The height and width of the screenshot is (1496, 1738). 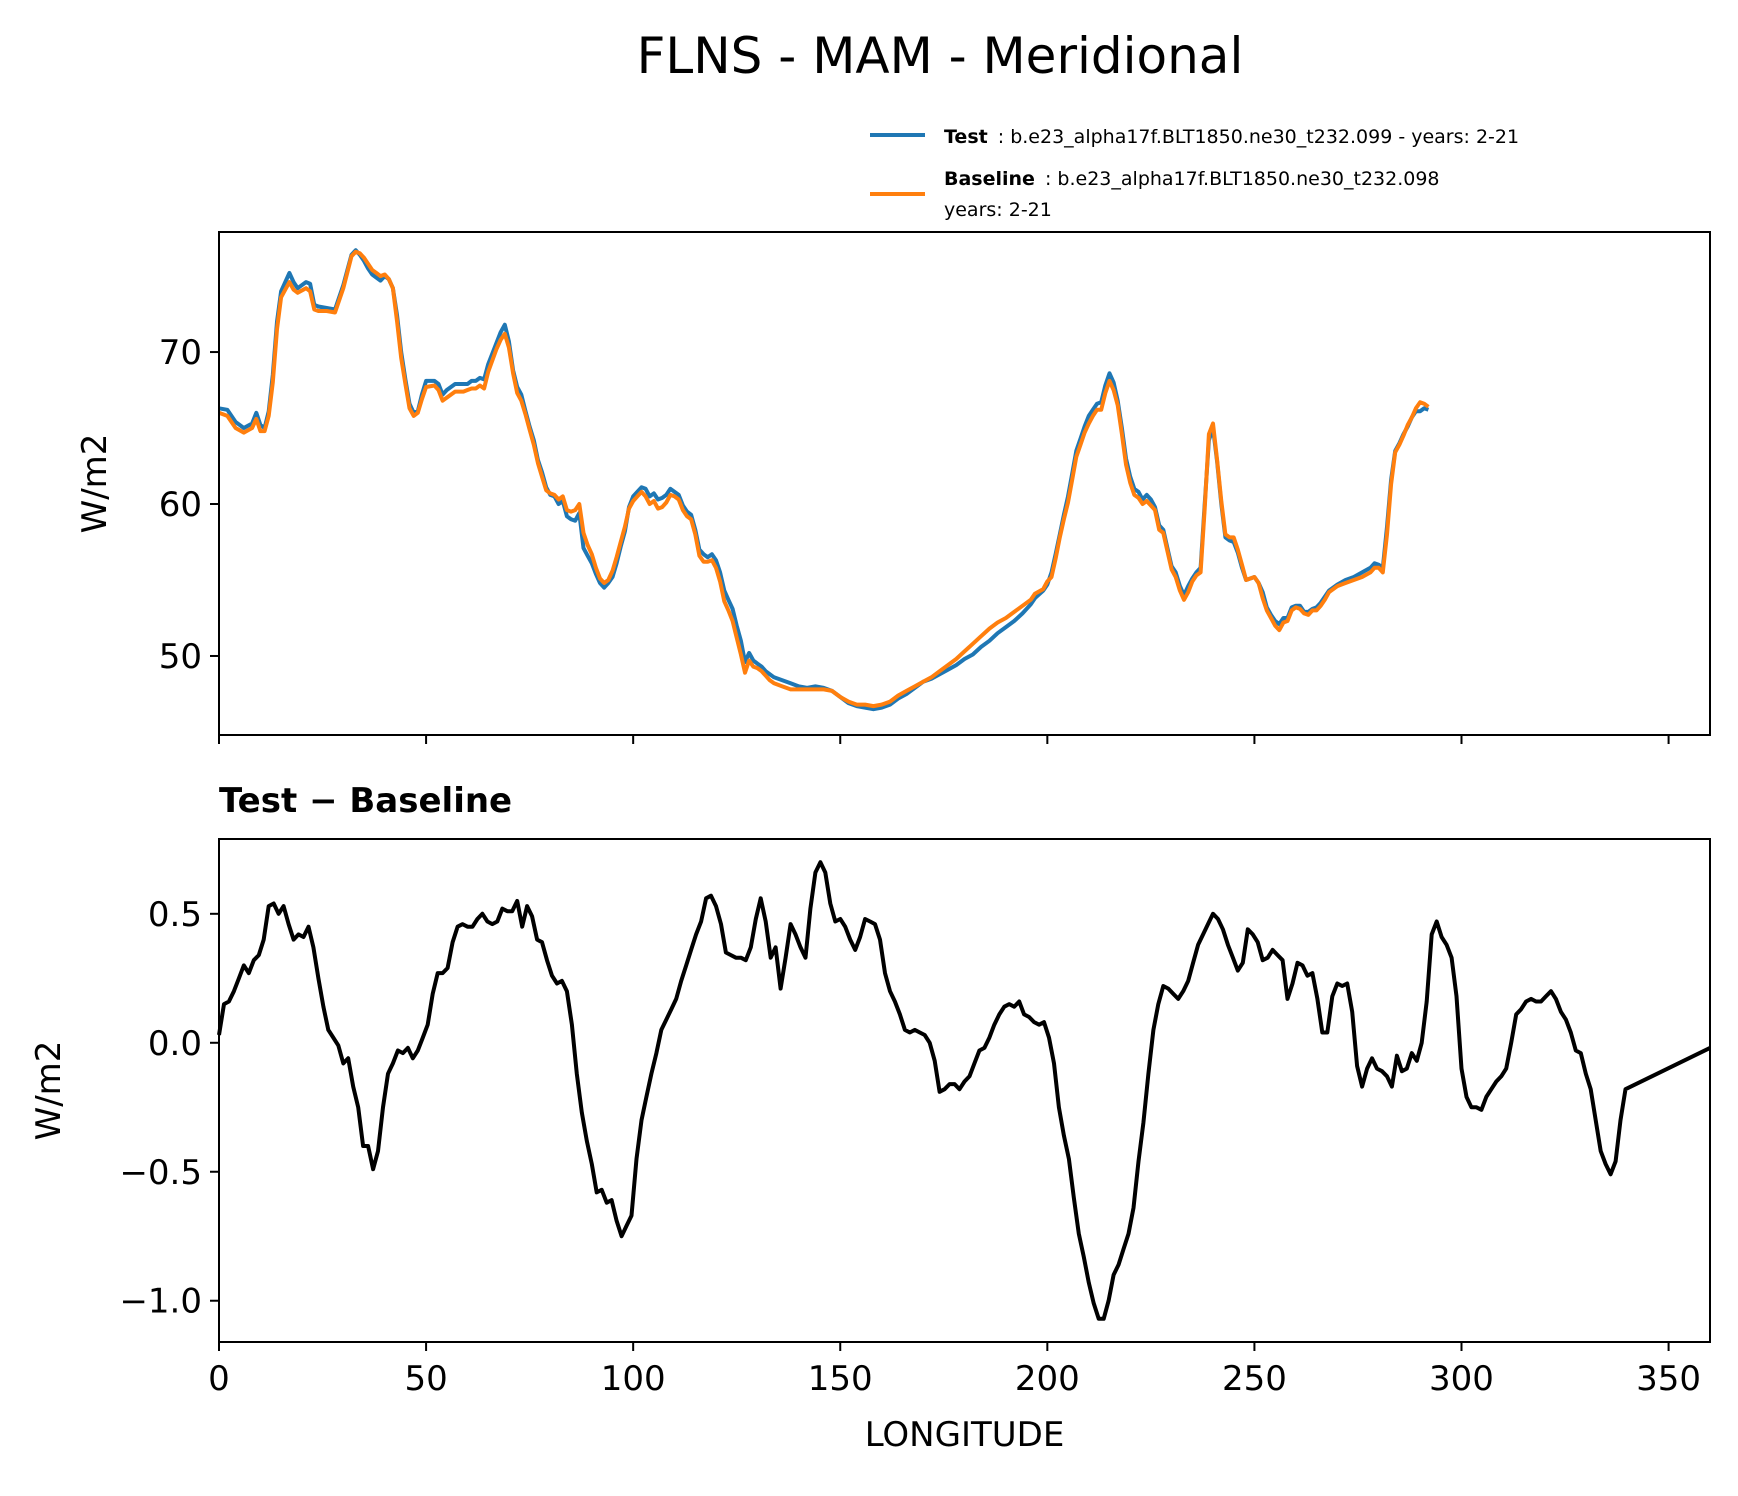 I want to click on panel-bottom-title: Test − Baseline, so click(x=365, y=801).